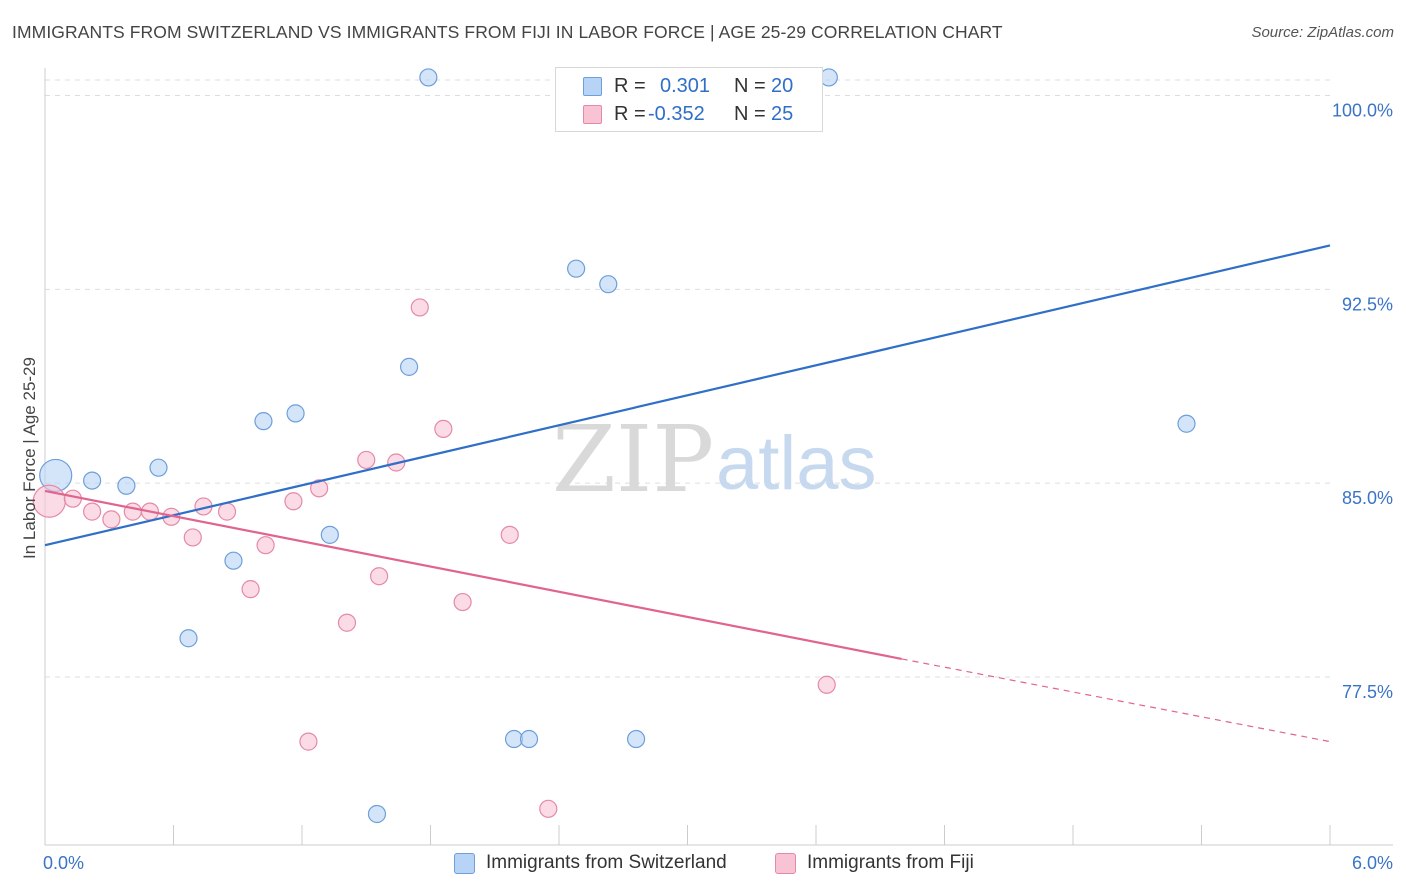 Image resolution: width=1406 pixels, height=892 pixels. I want to click on watermark: ZIP atlas, so click(714, 459).